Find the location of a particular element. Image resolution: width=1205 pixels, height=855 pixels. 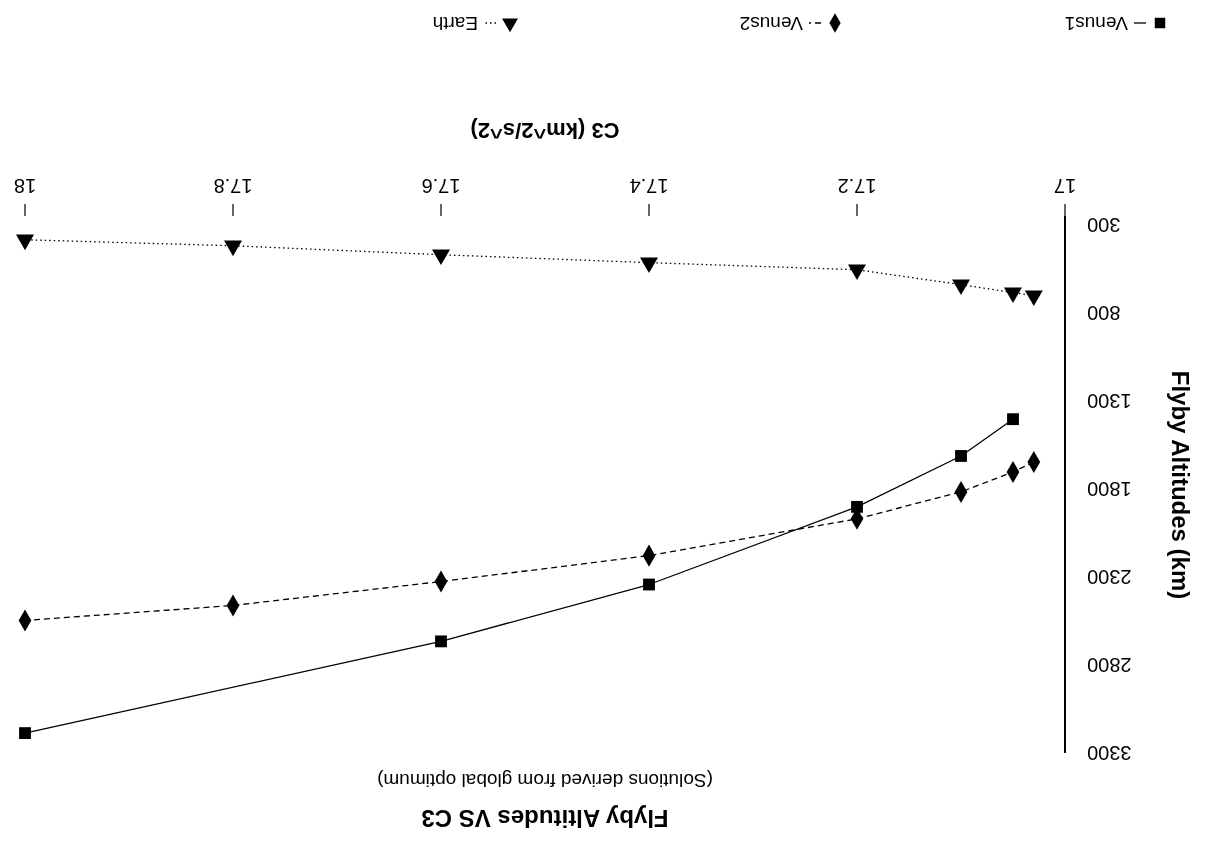

x-tick-label: 18 is located at coordinates (25, 186).